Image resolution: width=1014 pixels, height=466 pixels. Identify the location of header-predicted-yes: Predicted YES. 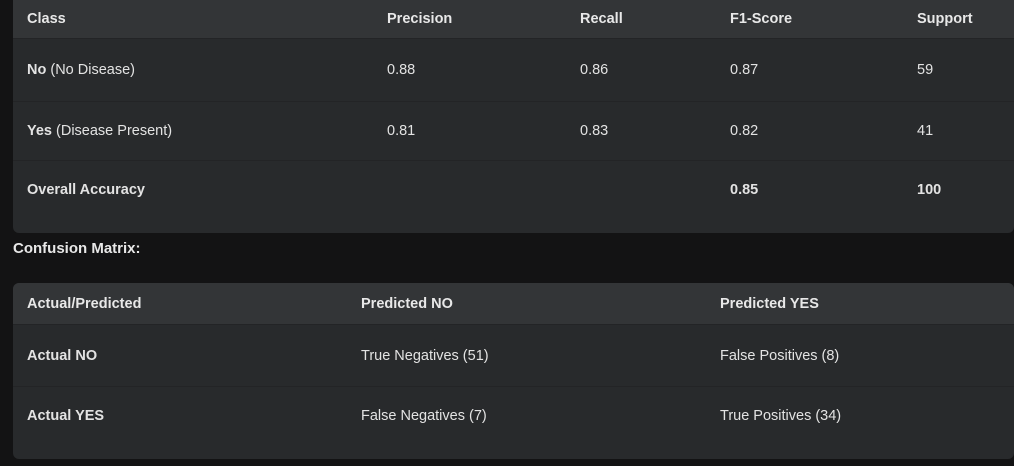
(769, 303).